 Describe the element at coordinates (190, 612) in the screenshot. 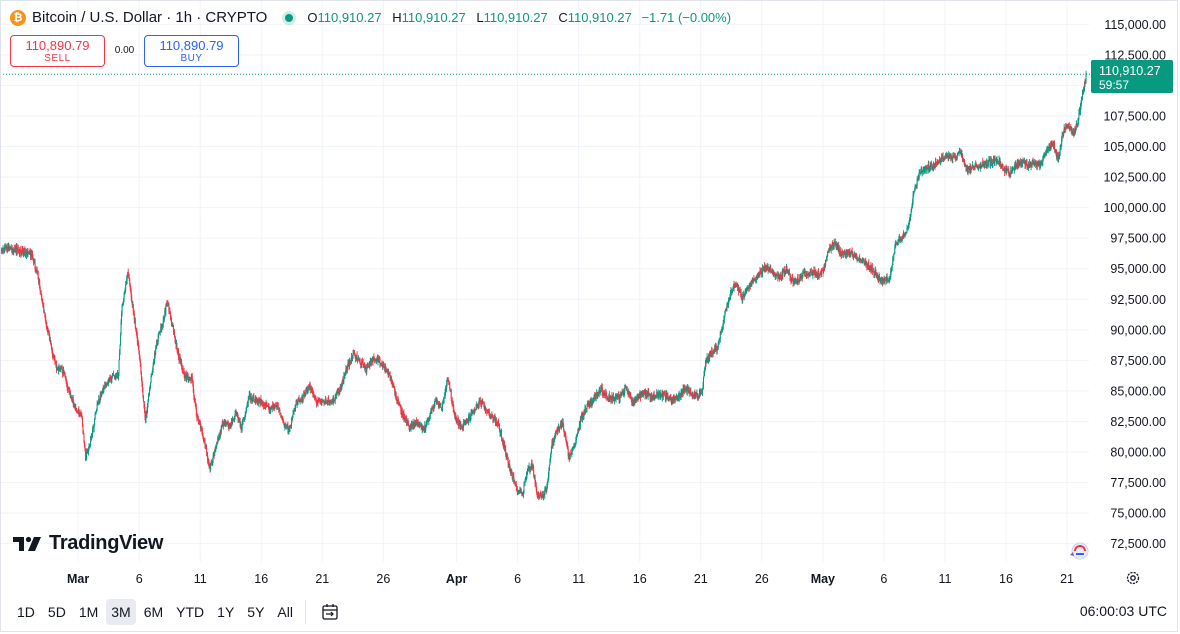

I see `range-ytd: YTD` at that location.